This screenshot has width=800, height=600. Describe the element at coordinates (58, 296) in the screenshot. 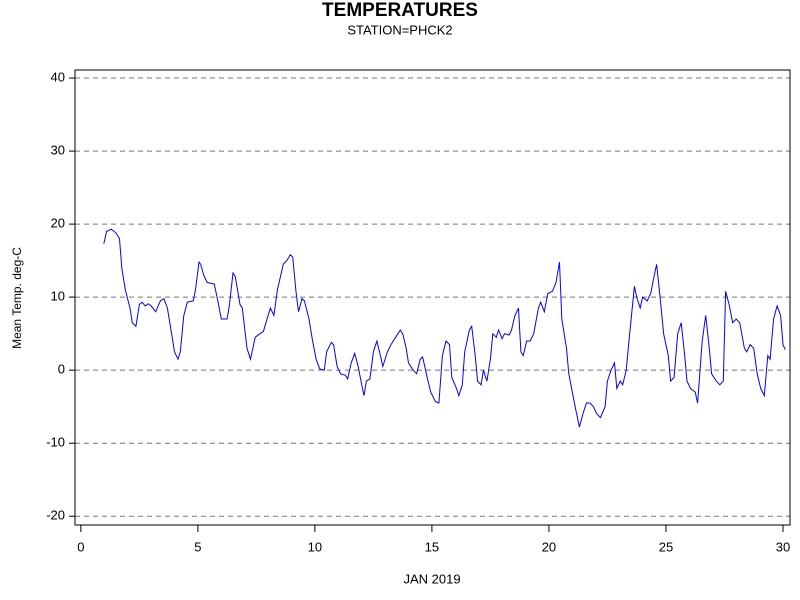

I see `y-tick-label: 10` at that location.